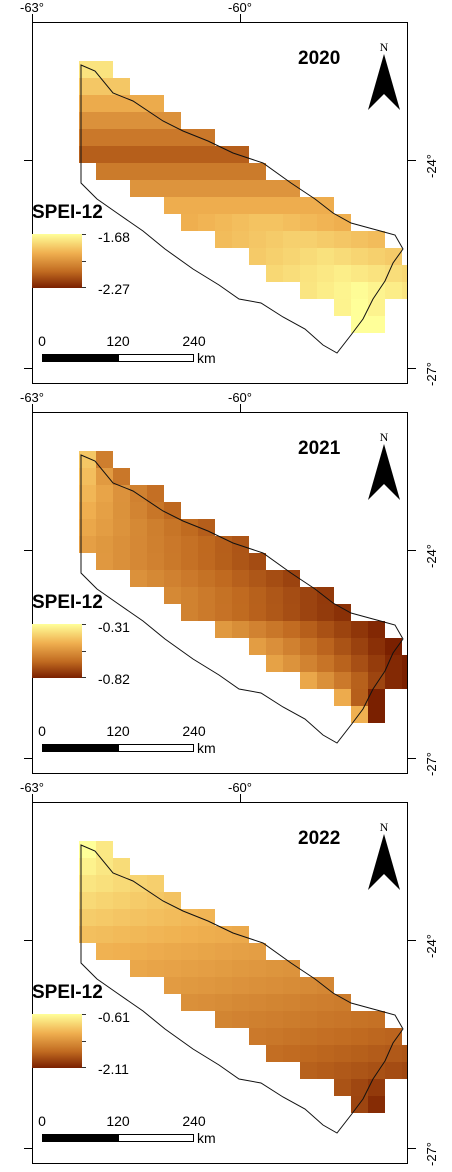 The height and width of the screenshot is (1172, 452). What do you see at coordinates (80, 358) in the screenshot?
I see `scalebar-segment-black` at bounding box center [80, 358].